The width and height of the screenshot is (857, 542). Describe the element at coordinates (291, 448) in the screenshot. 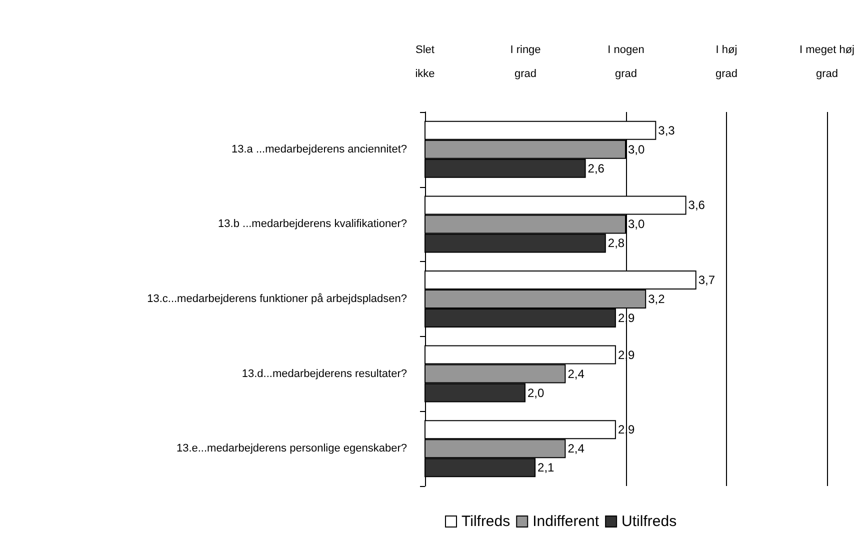

I see `y-tick-label: 13.e...medarbejderens personlige egenskaber?` at that location.